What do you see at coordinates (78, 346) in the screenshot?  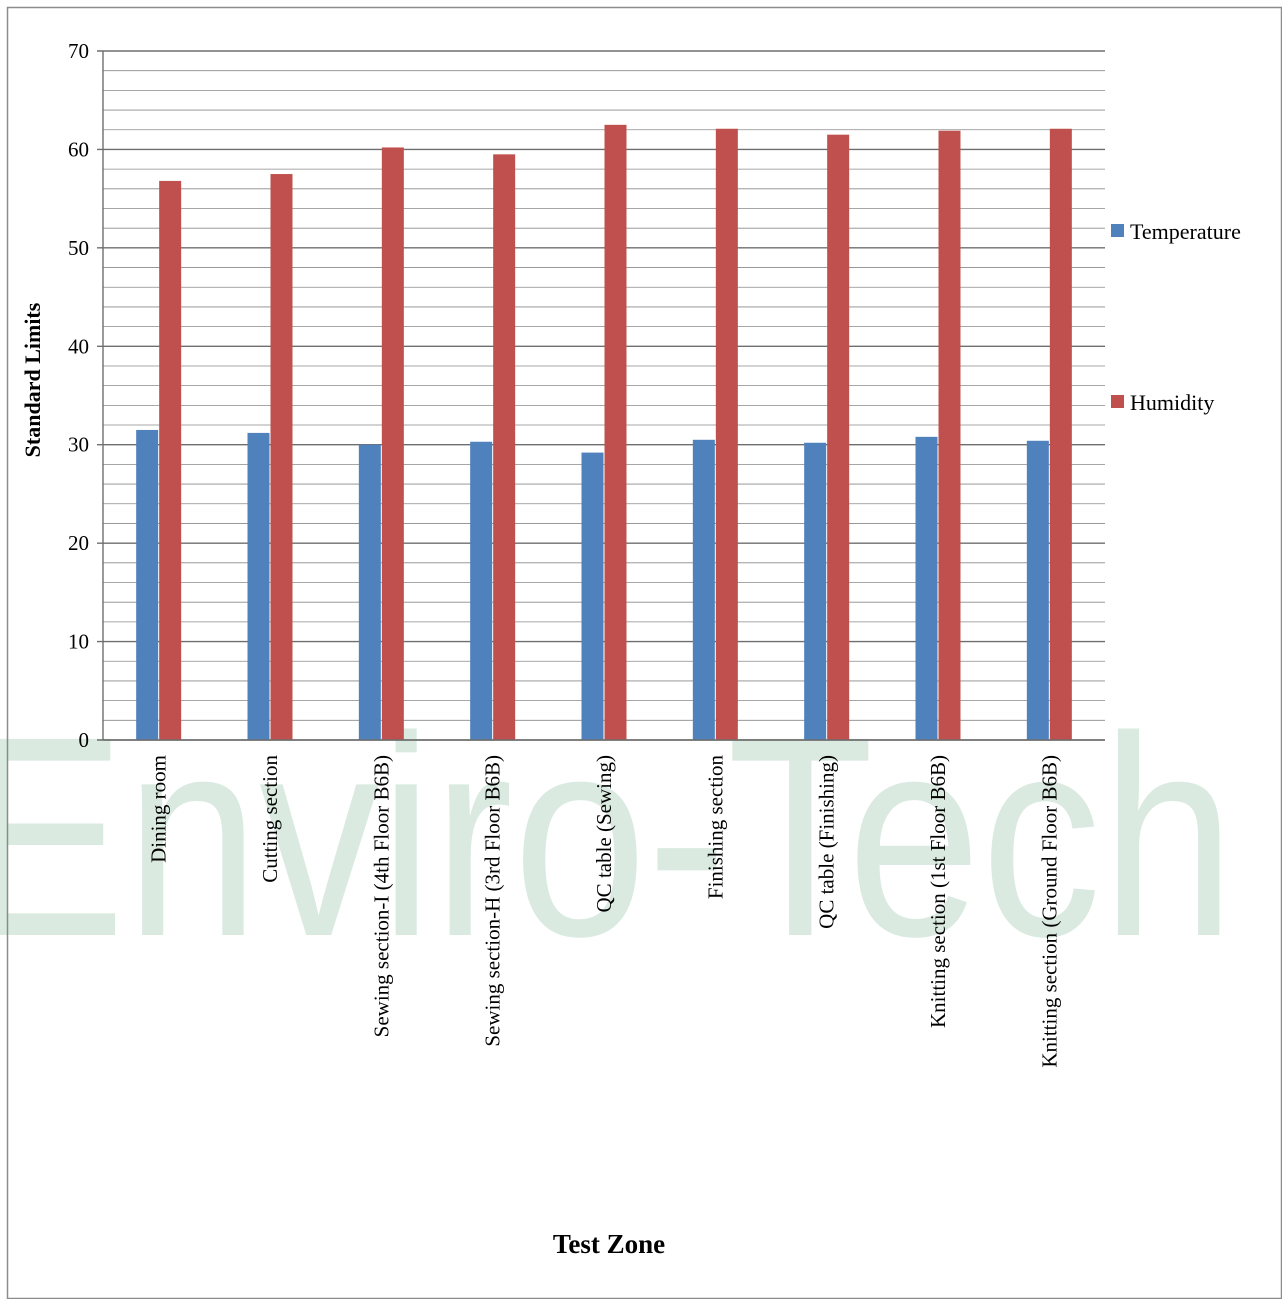 I see `y-tick-label: 40` at bounding box center [78, 346].